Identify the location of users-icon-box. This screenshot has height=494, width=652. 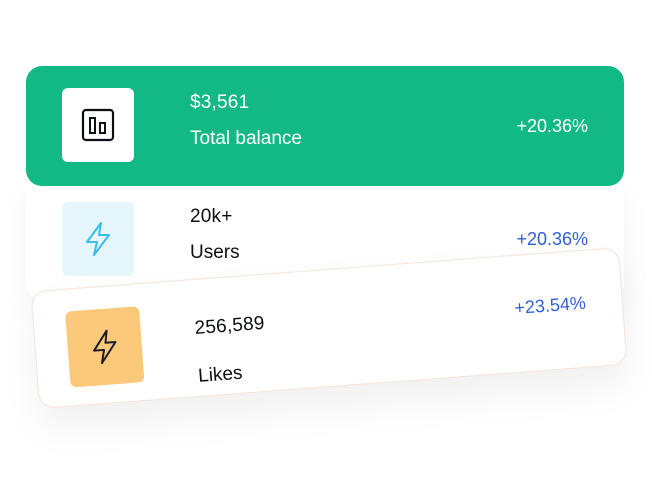
(98, 239).